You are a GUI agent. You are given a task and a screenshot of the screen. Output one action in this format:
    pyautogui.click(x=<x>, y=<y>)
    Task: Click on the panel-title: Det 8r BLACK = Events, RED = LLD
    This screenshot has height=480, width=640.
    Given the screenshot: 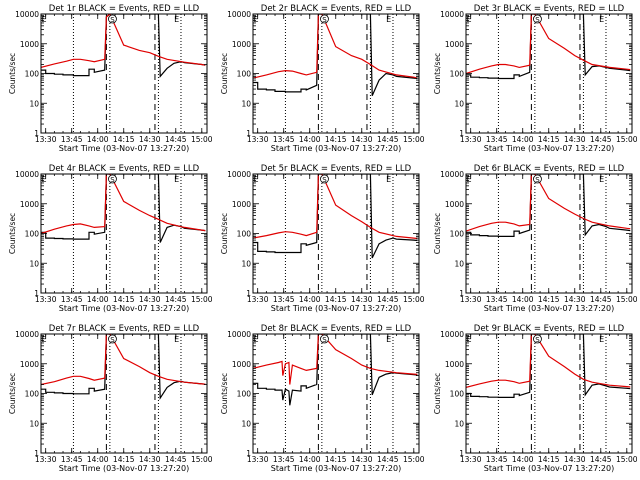 What is the action you would take?
    pyautogui.click(x=336, y=329)
    